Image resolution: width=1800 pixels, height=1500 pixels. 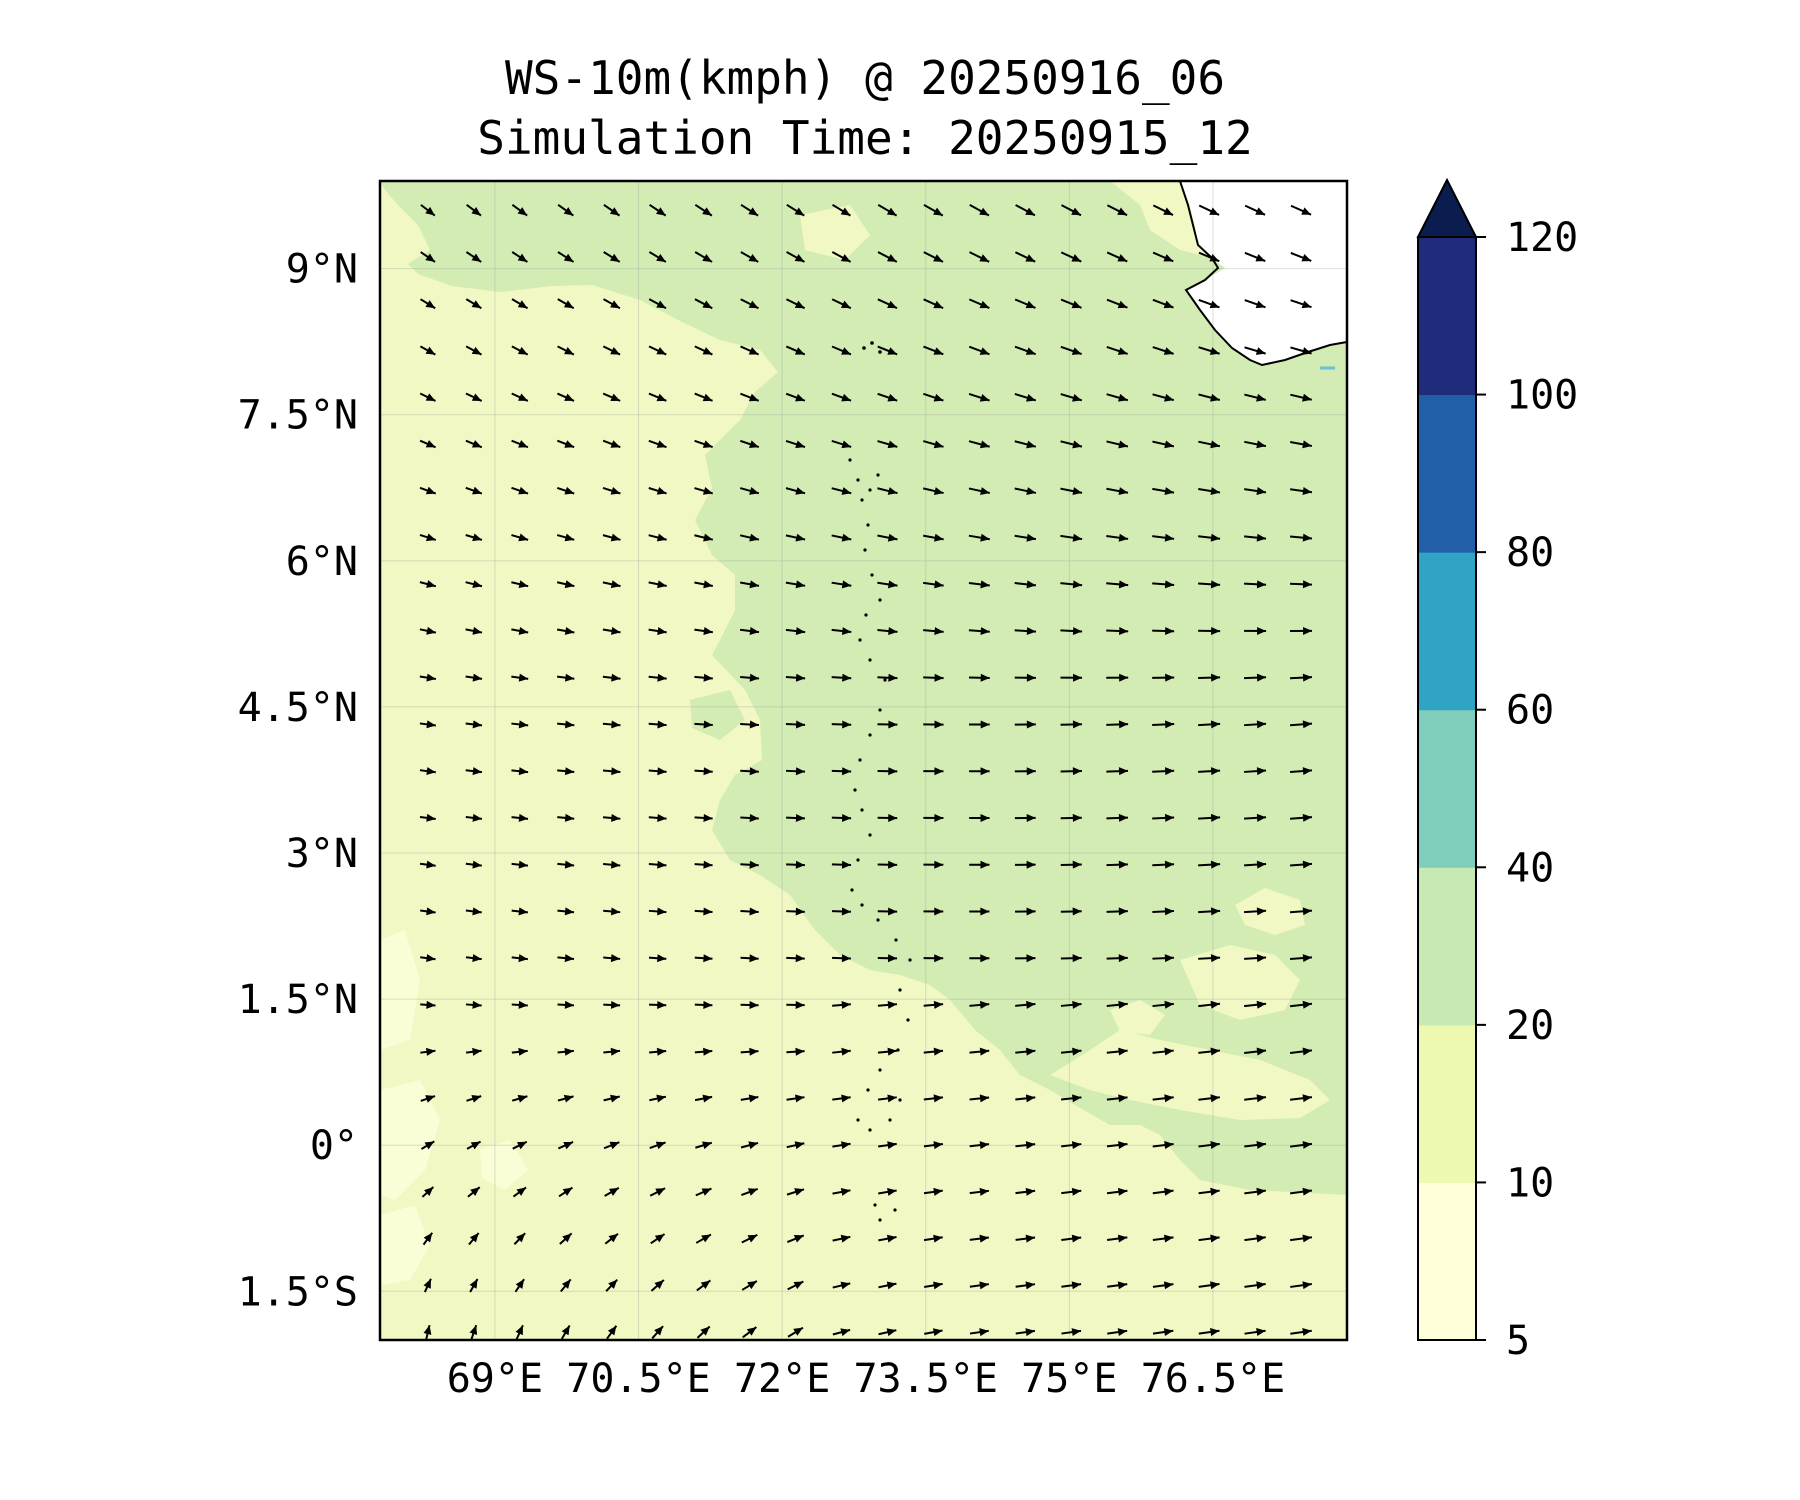 I want to click on map-title: WS-10m(kmph) @ 20250916_06, so click(x=865, y=78).